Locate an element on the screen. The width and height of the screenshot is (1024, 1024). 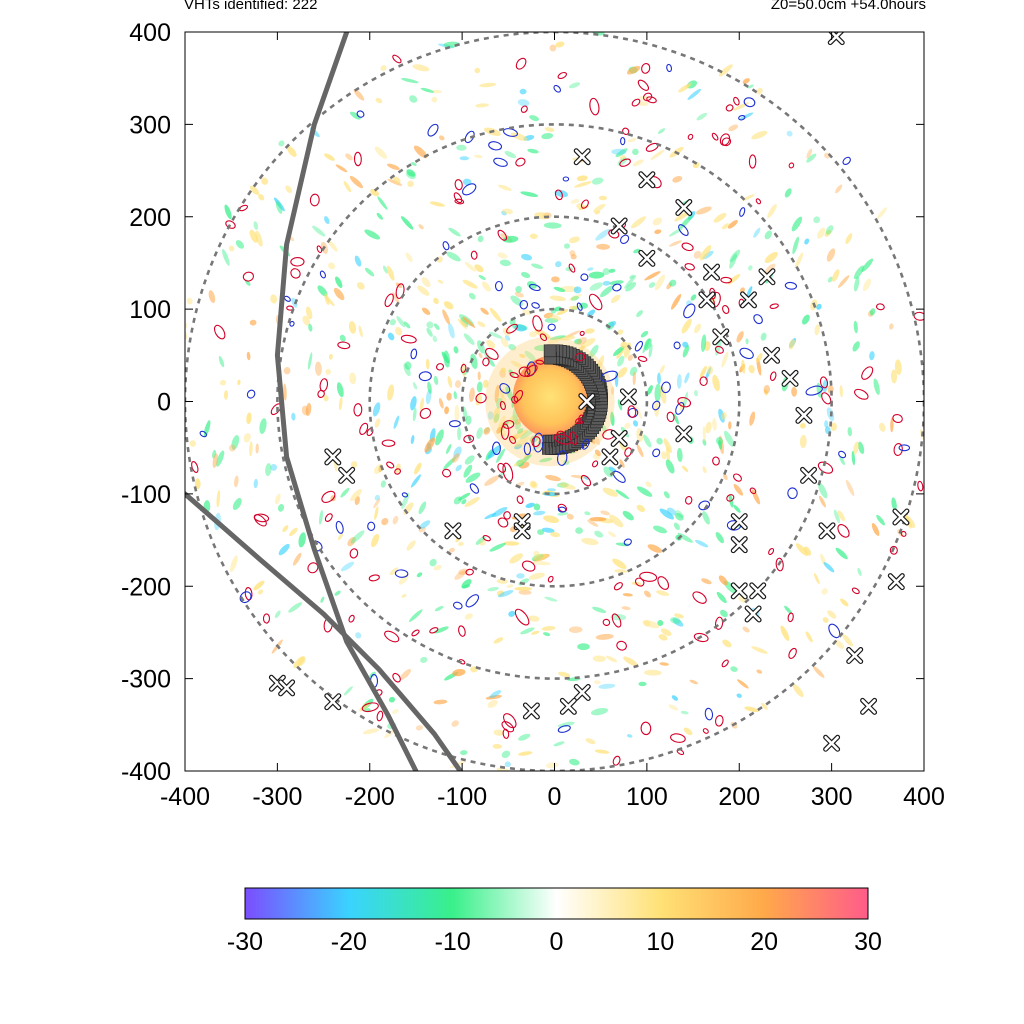
colorbar-ticks: -30 -20 -10 0 10 20 30 is located at coordinates (554, 942).